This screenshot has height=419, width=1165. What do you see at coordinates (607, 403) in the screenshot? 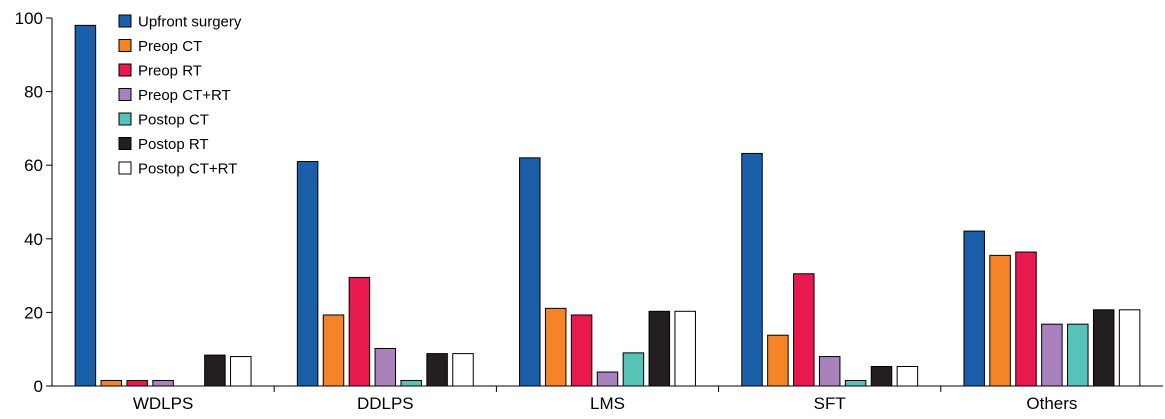
I see `x-tick-label: LMS` at bounding box center [607, 403].